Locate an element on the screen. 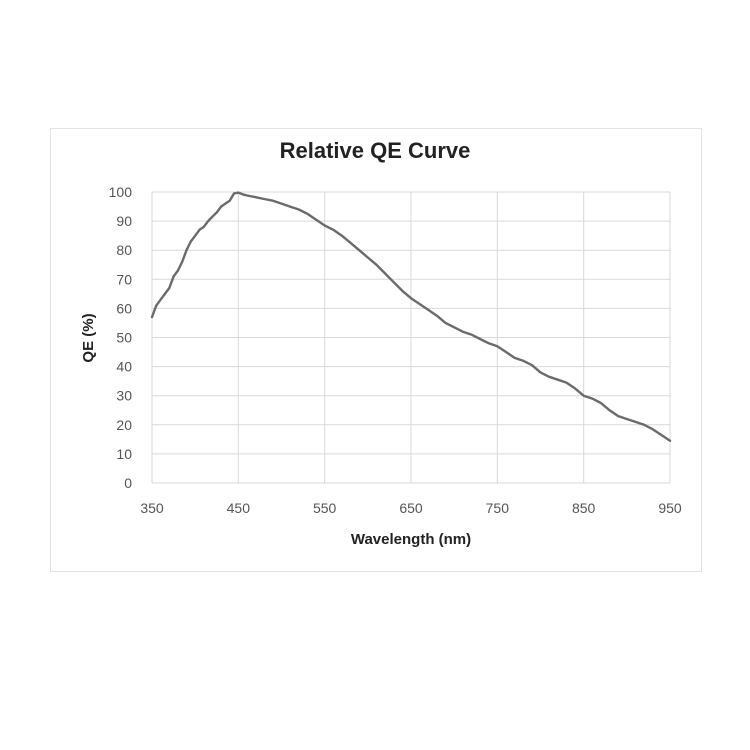  x-tick-label: 350 is located at coordinates (152, 508).